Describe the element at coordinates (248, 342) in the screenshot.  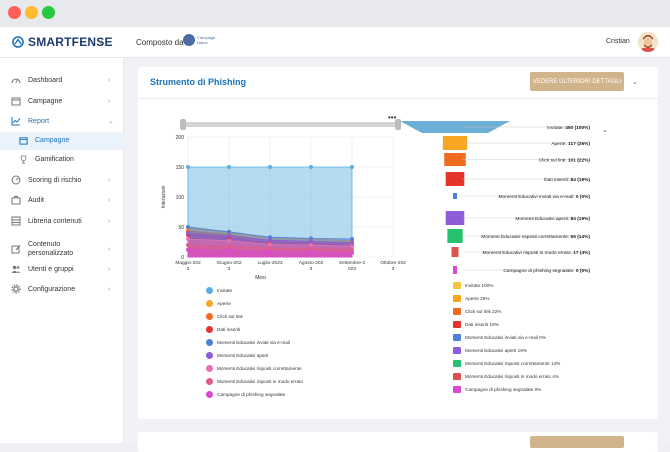
I see `legend-item: Momenti Educativi inviati via e-mail` at that location.